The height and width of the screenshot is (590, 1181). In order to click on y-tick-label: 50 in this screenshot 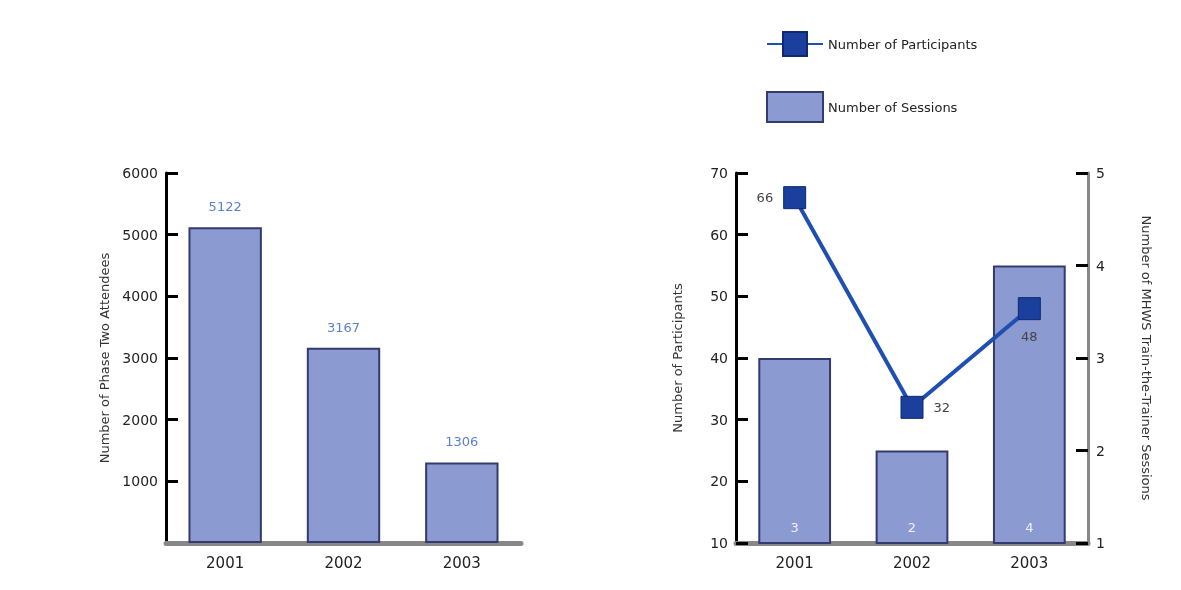, I will do `click(719, 296)`.